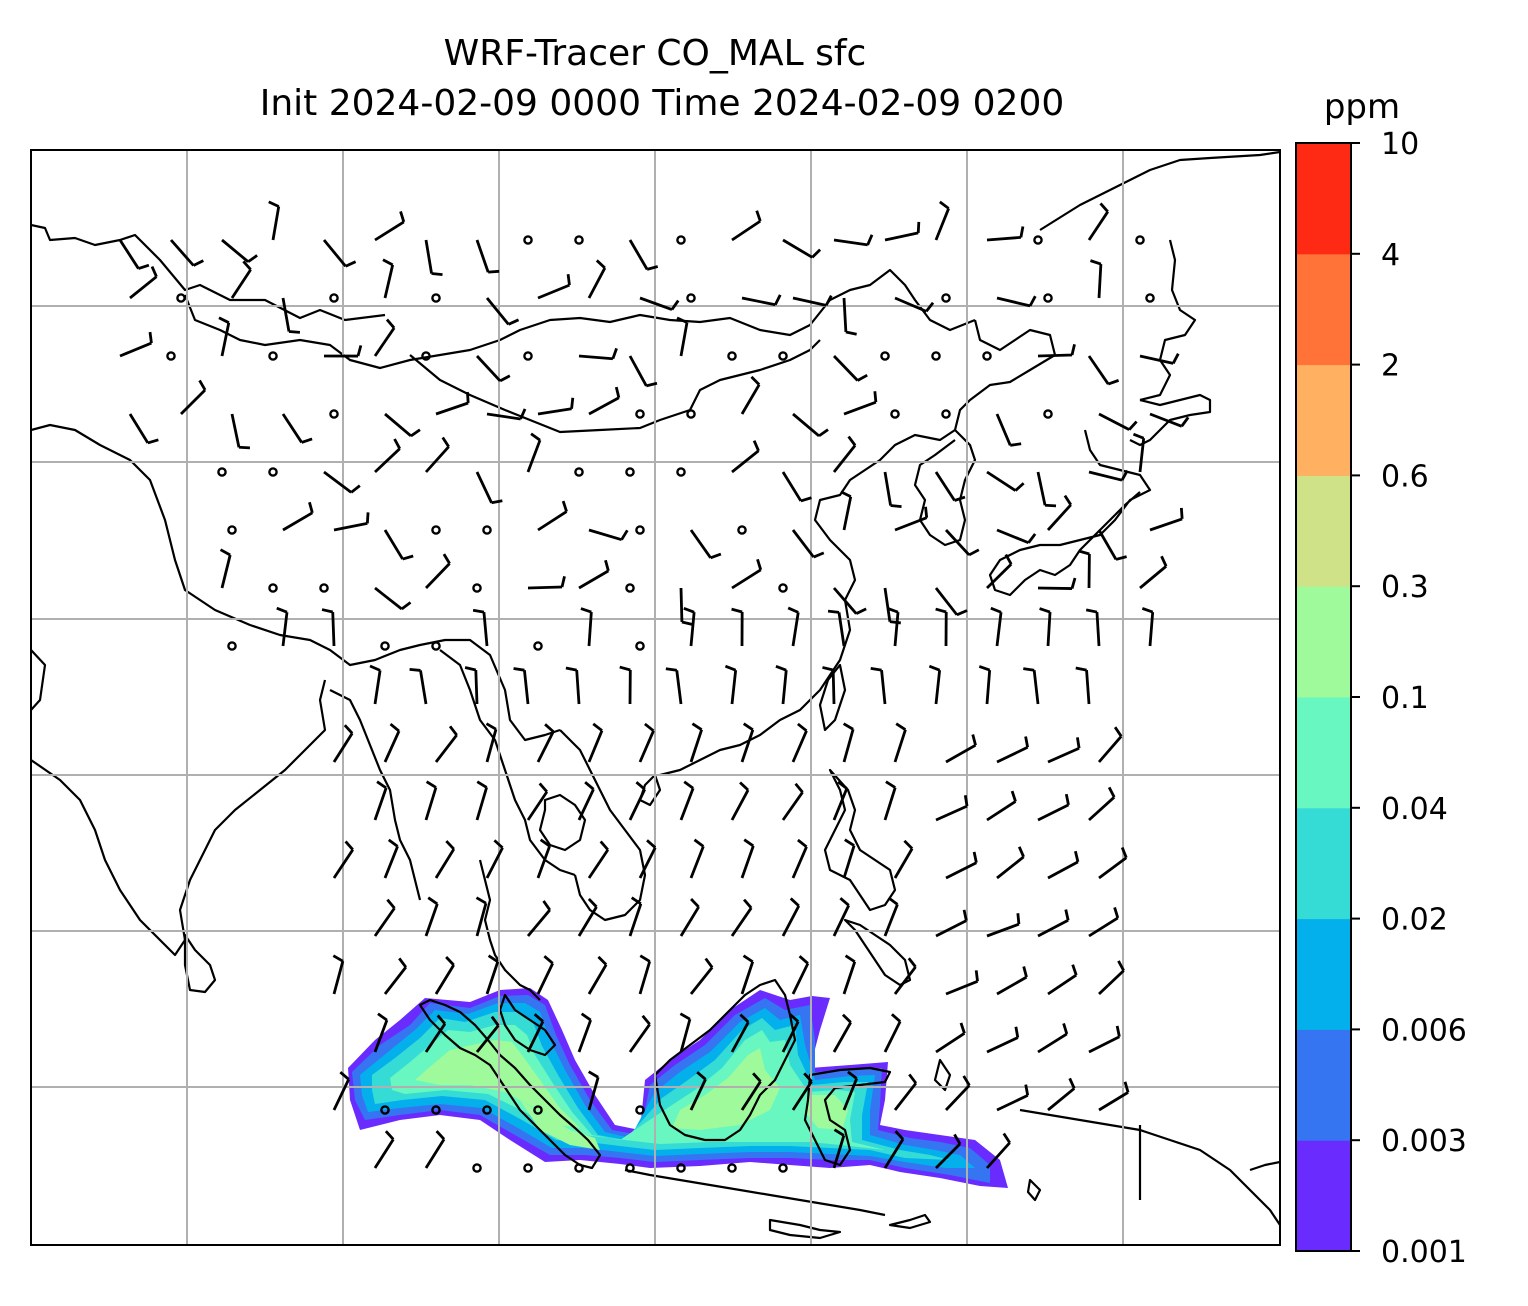  I want to click on colorbar-segment, so click(1323, 1196).